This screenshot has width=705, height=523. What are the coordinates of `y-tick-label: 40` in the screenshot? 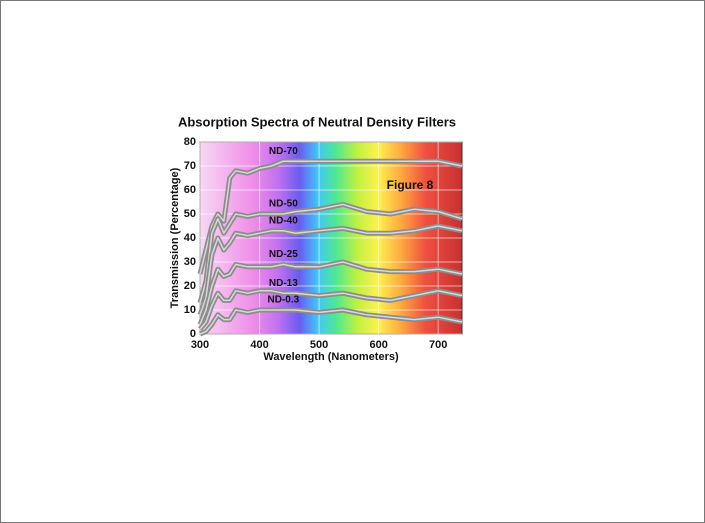 It's located at (190, 238).